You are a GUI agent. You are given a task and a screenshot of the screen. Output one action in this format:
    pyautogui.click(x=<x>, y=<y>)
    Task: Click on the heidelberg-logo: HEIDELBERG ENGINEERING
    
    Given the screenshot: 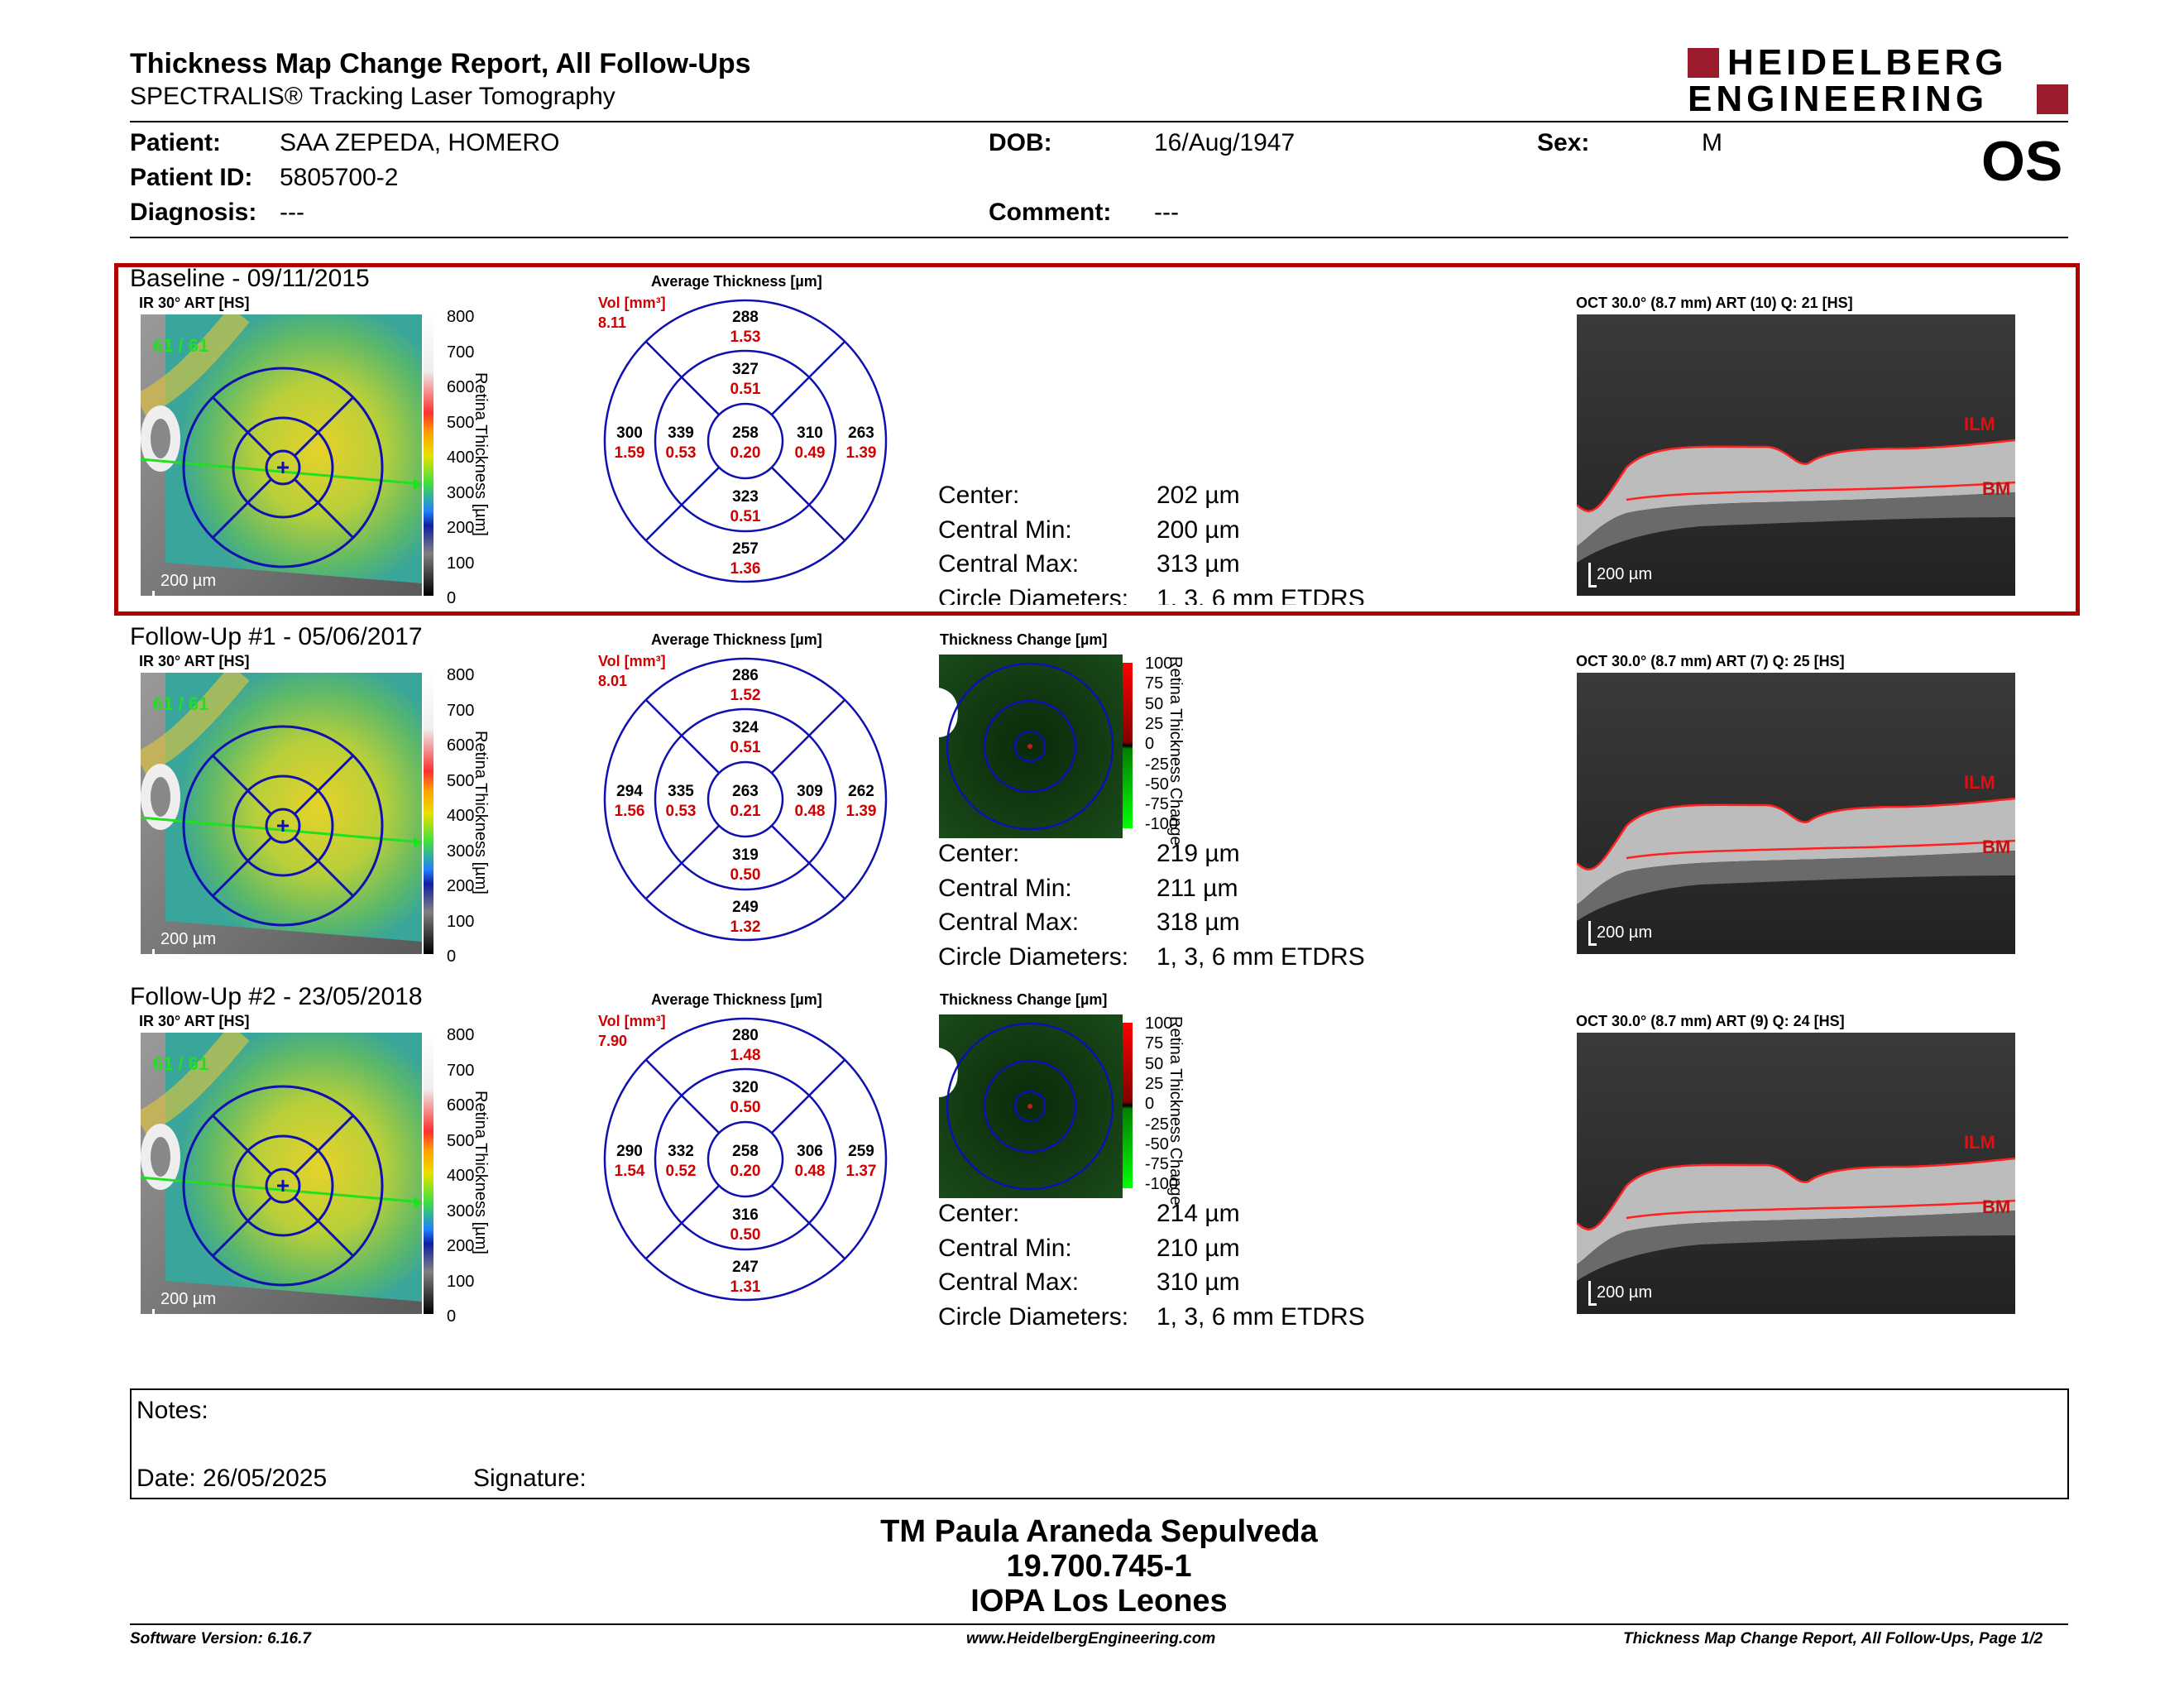 What is the action you would take?
    pyautogui.click(x=1878, y=80)
    